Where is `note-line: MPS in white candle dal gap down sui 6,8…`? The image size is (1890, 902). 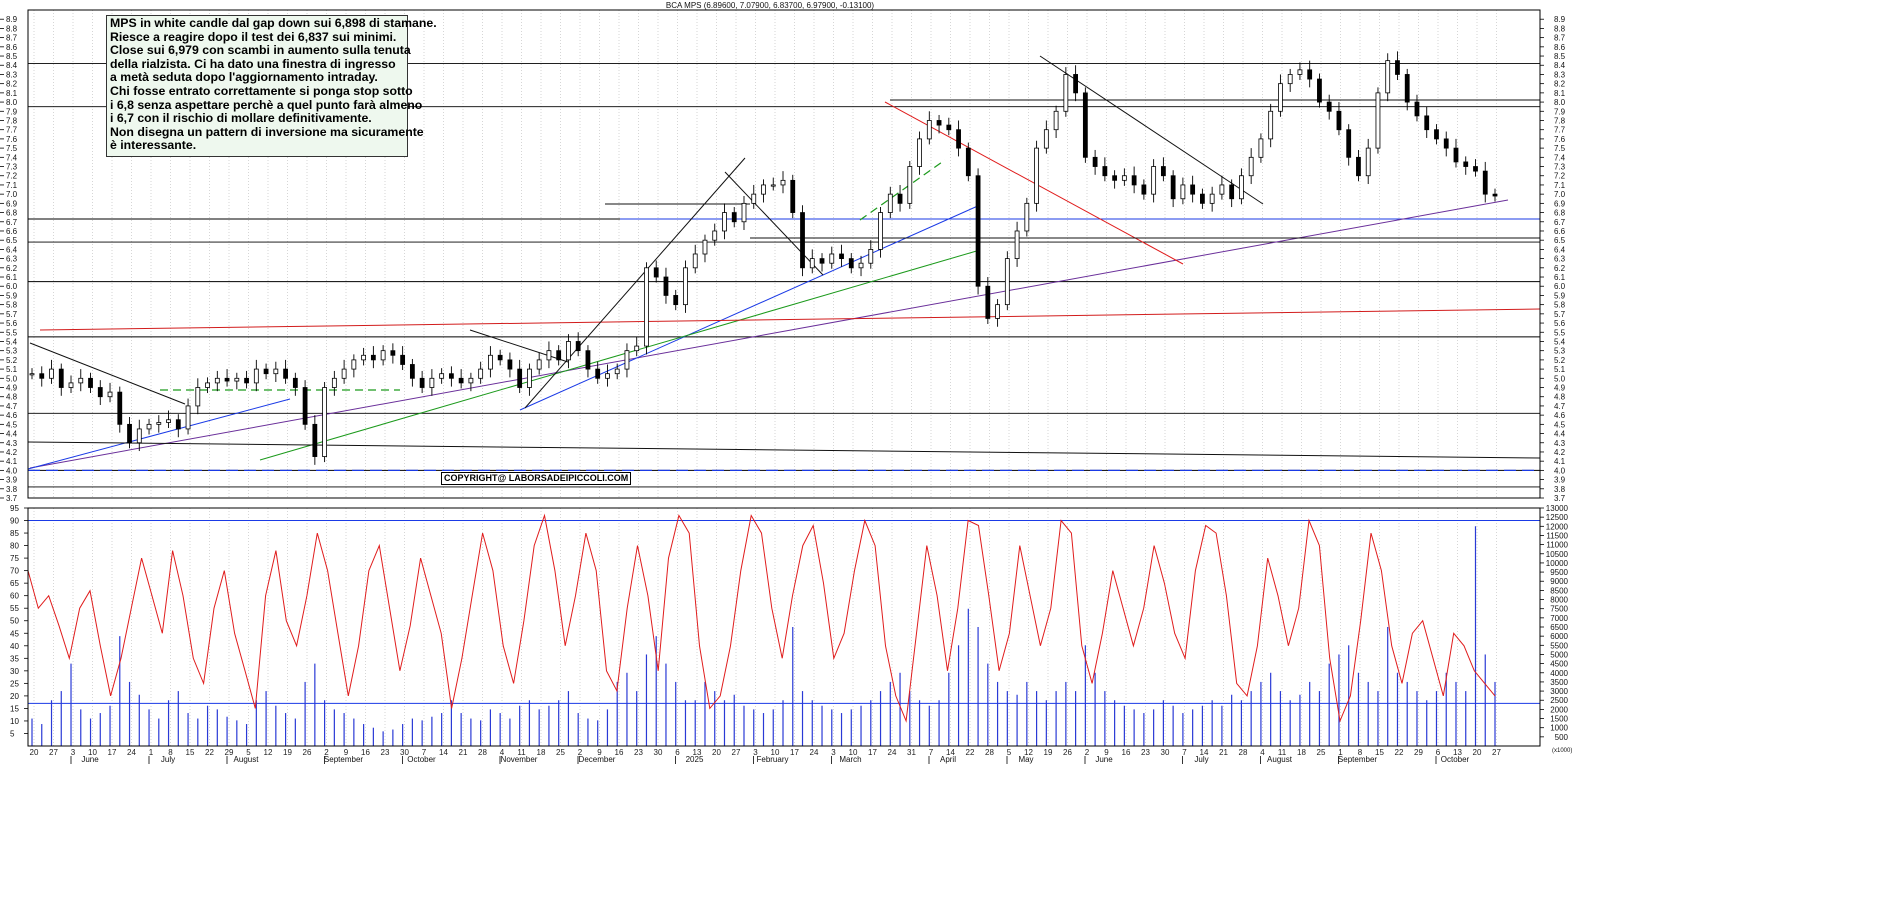
note-line: MPS in white candle dal gap down sui 6,8… is located at coordinates (273, 23).